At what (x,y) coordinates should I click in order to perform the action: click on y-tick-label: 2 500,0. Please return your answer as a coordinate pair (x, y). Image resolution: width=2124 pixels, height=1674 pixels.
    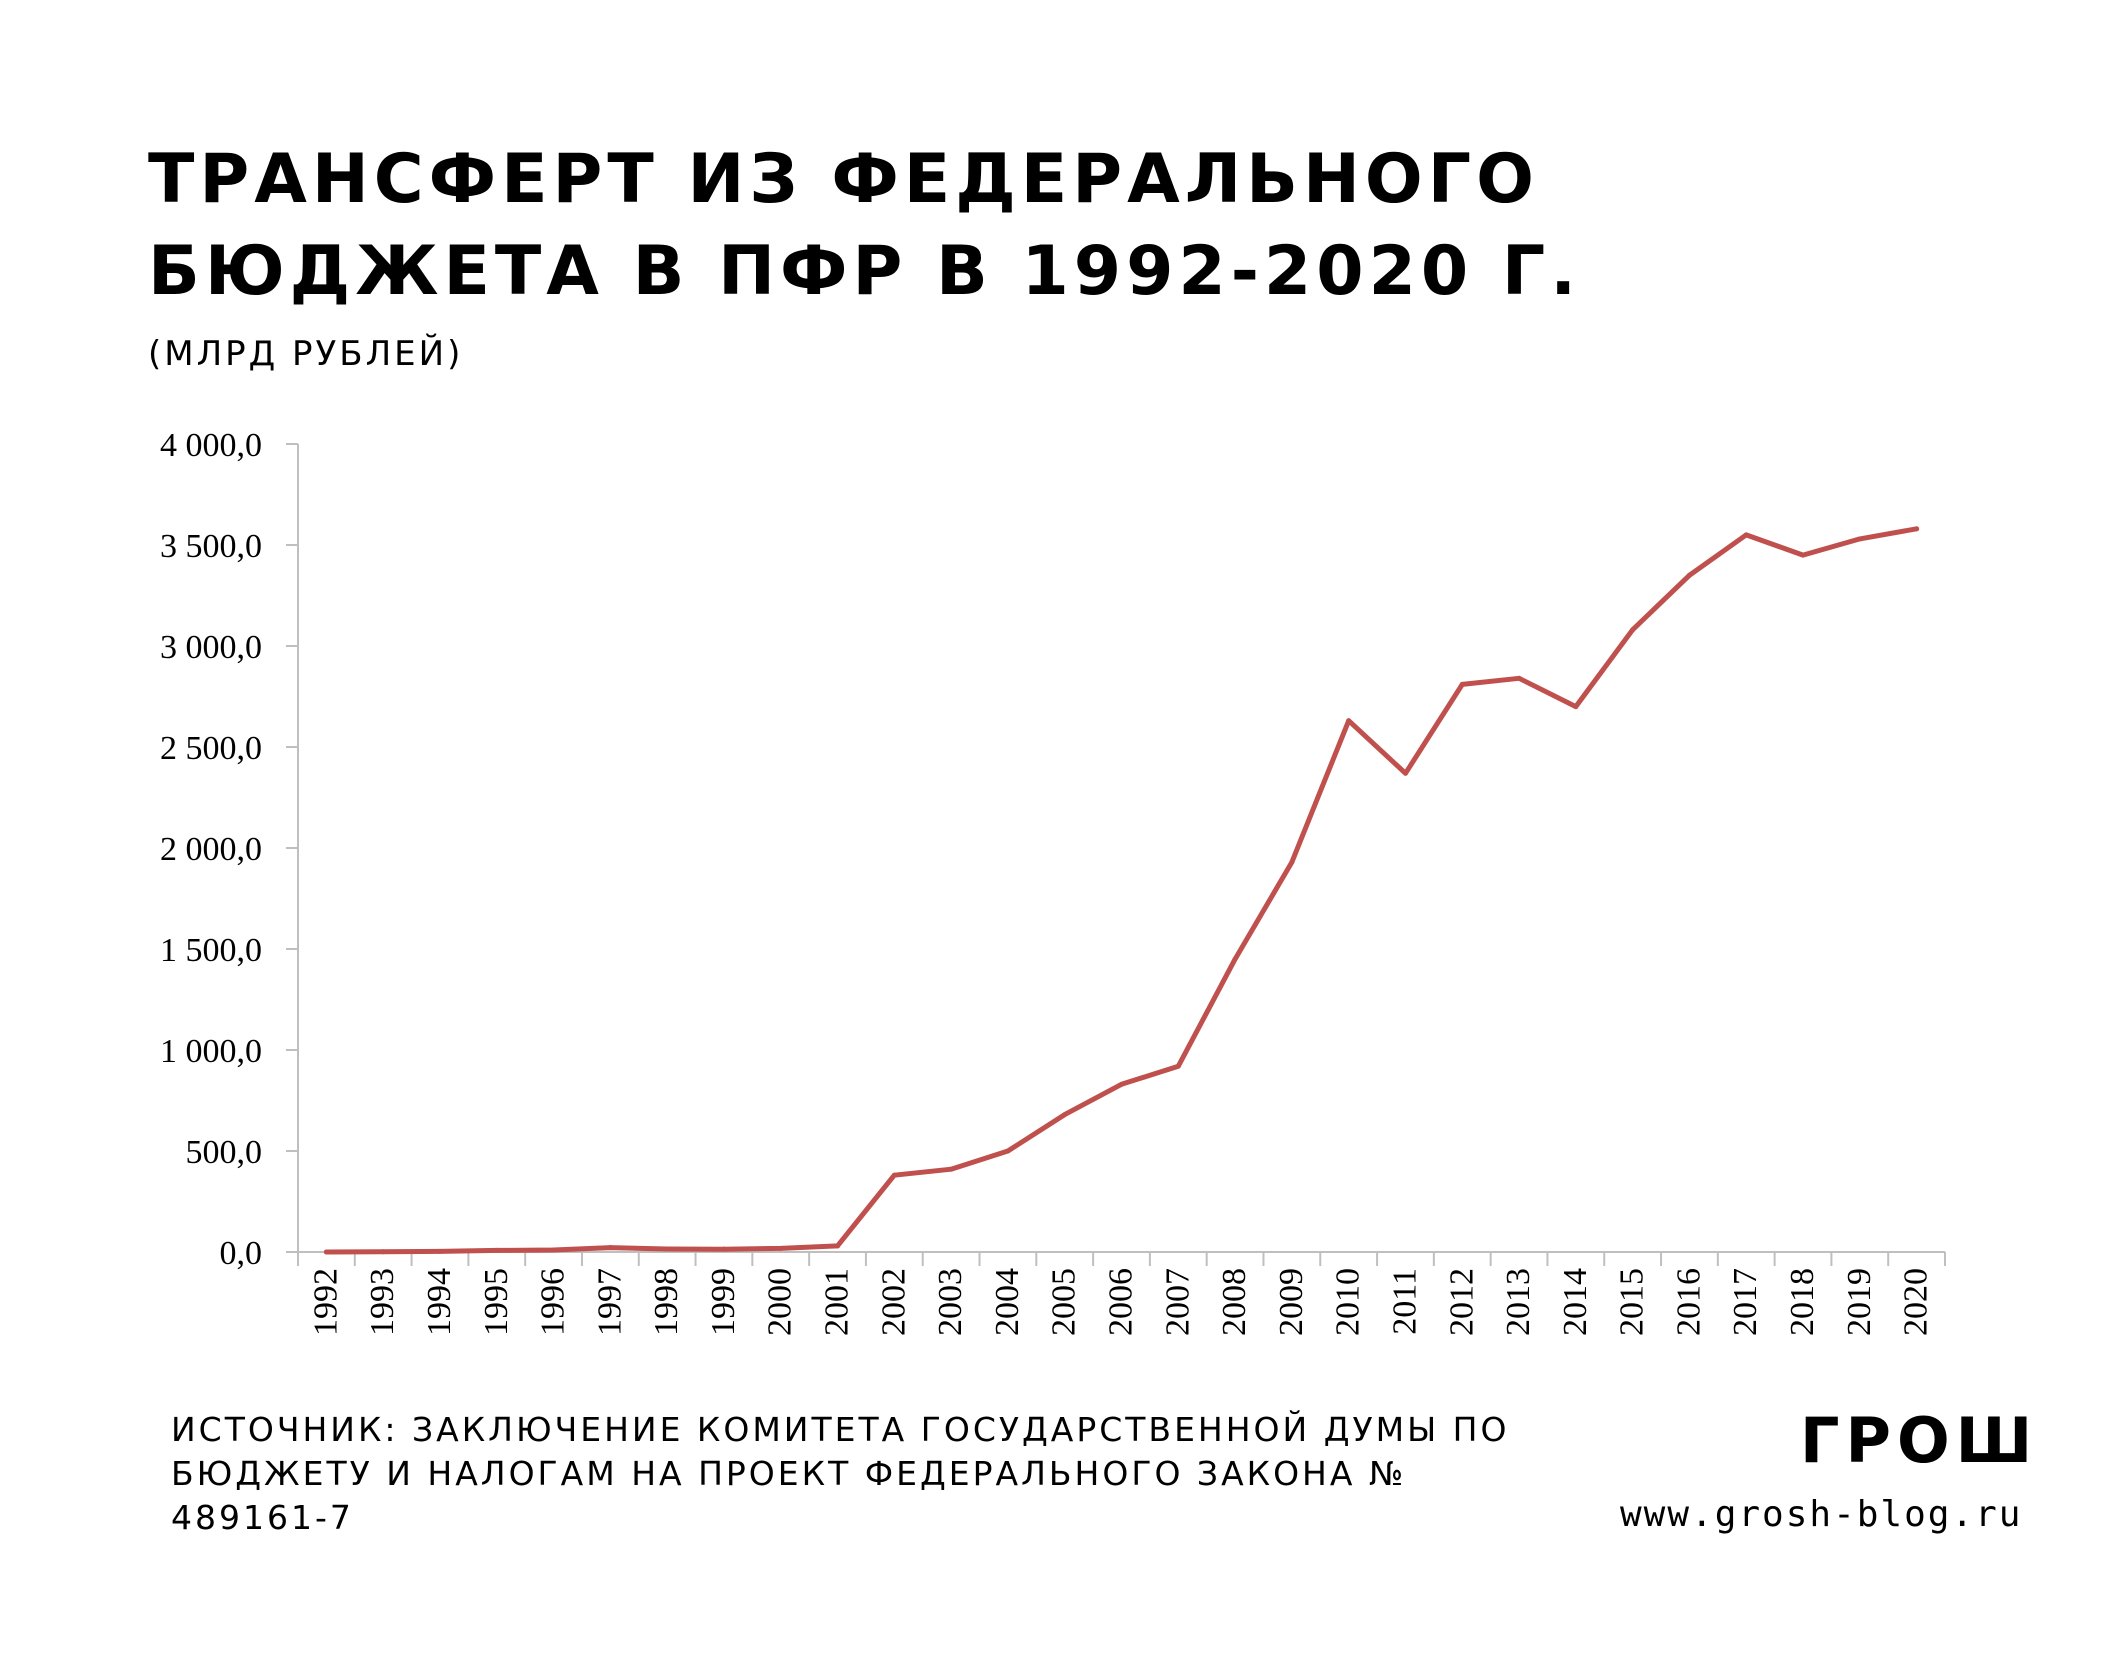
    Looking at the image, I should click on (211, 748).